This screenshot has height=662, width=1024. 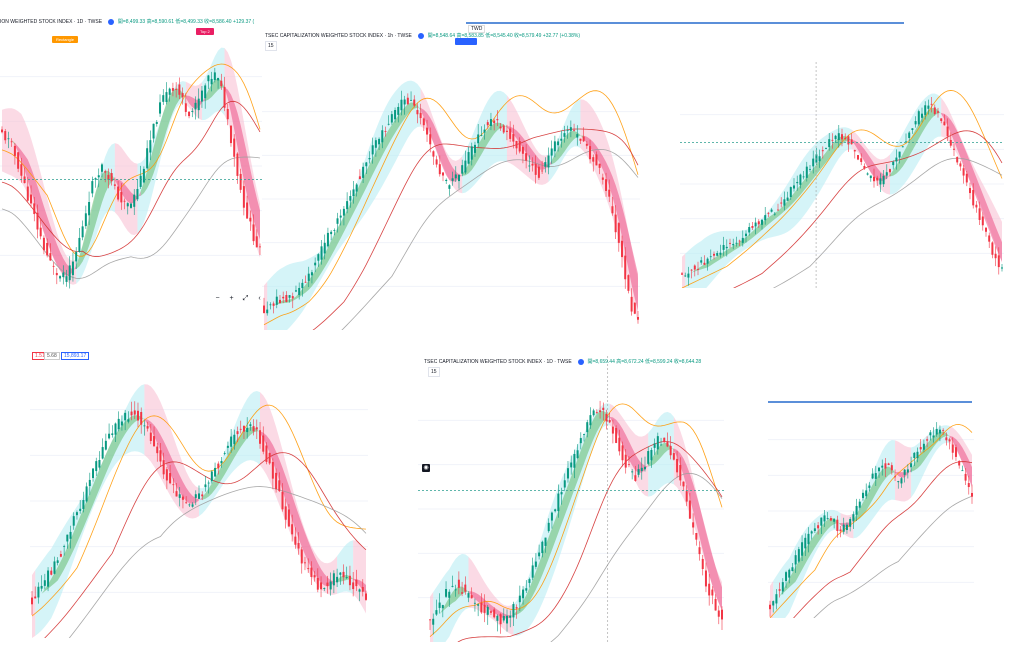 What do you see at coordinates (466, 41) in the screenshot?
I see `buy-button` at bounding box center [466, 41].